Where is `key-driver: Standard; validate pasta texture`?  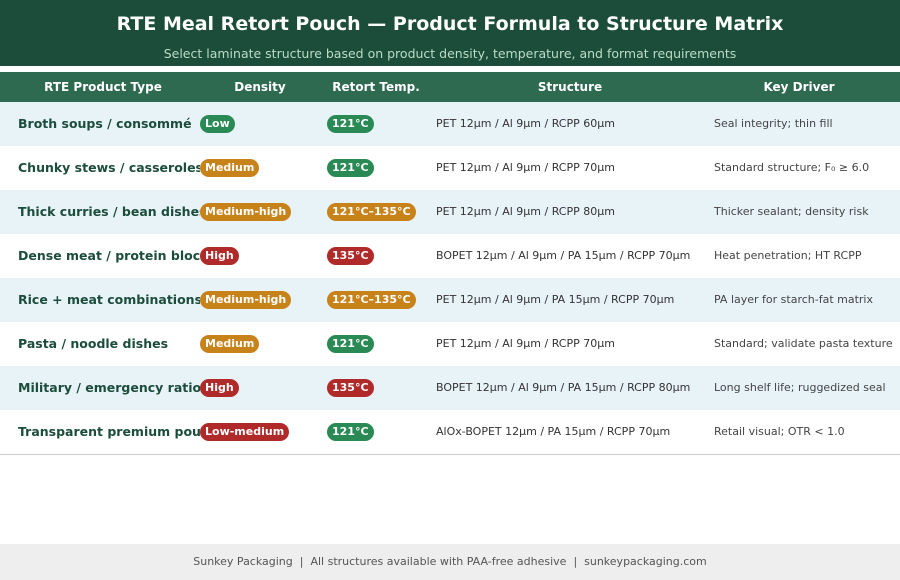
key-driver: Standard; validate pasta texture is located at coordinates (803, 343).